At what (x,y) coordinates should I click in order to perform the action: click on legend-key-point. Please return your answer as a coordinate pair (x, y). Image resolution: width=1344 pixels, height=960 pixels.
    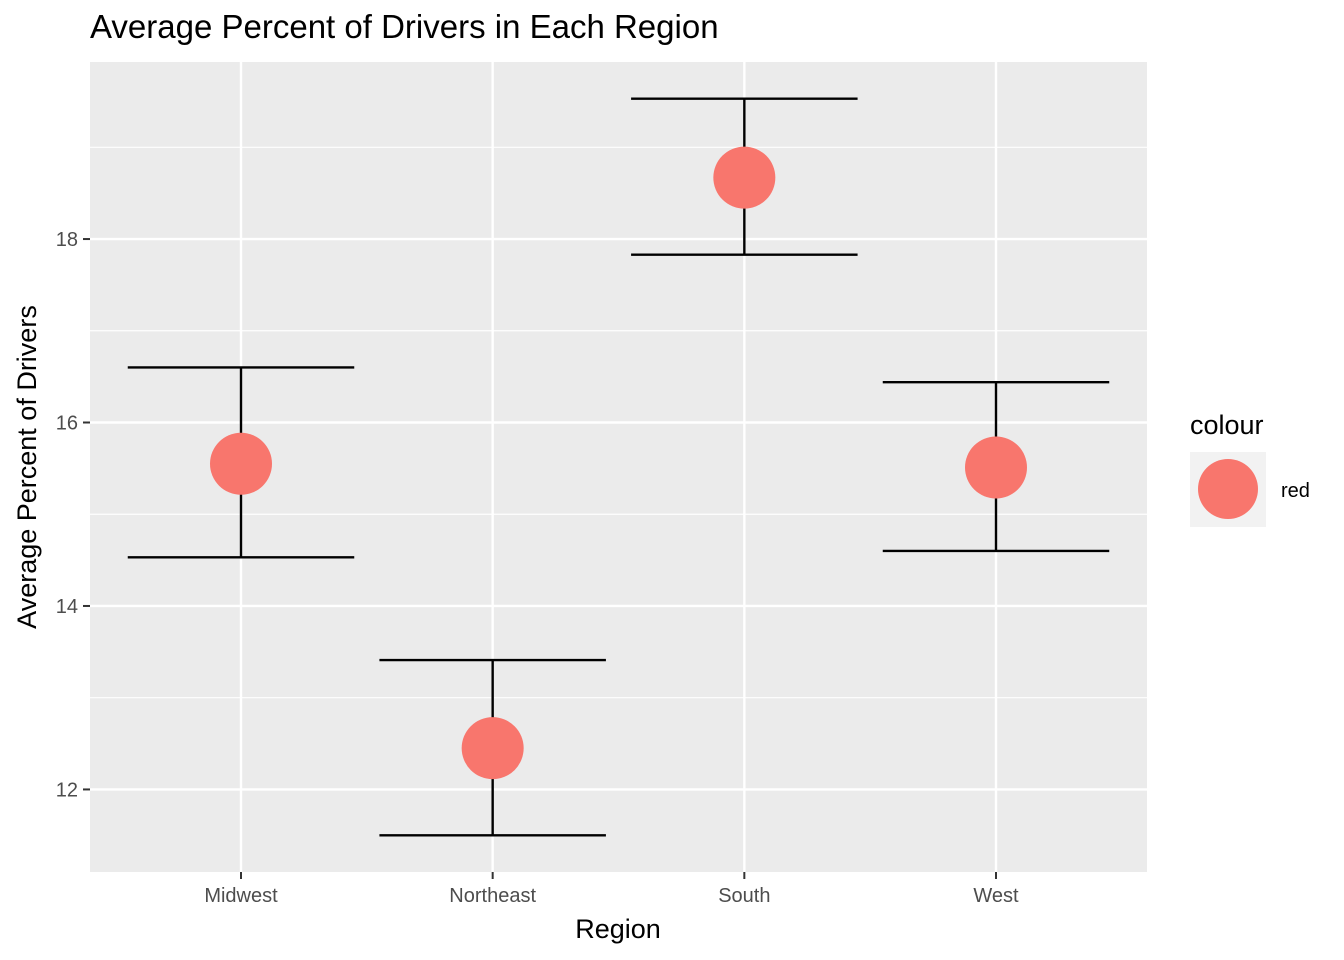
    Looking at the image, I should click on (1228, 489).